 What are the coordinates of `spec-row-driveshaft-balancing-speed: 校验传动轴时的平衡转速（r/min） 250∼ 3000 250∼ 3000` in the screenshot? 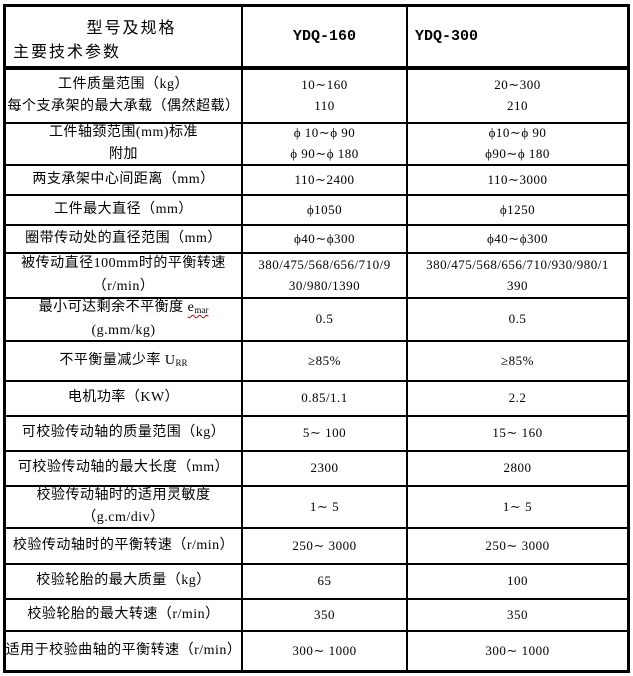 It's located at (316, 545).